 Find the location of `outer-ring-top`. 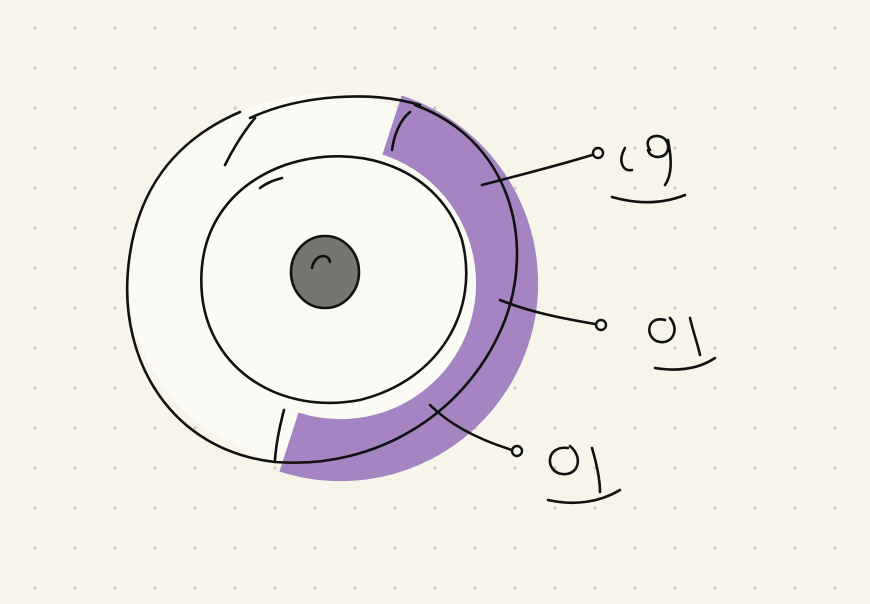

outer-ring-top is located at coordinates (335, 107).